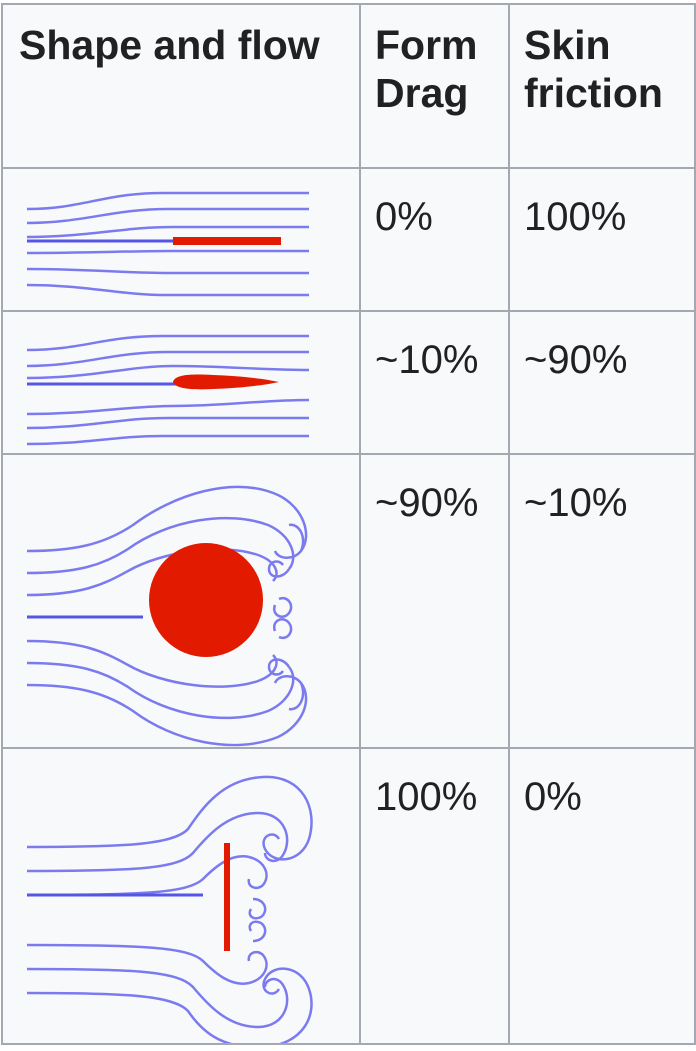  What do you see at coordinates (426, 45) in the screenshot?
I see `header-form-line1: Form` at bounding box center [426, 45].